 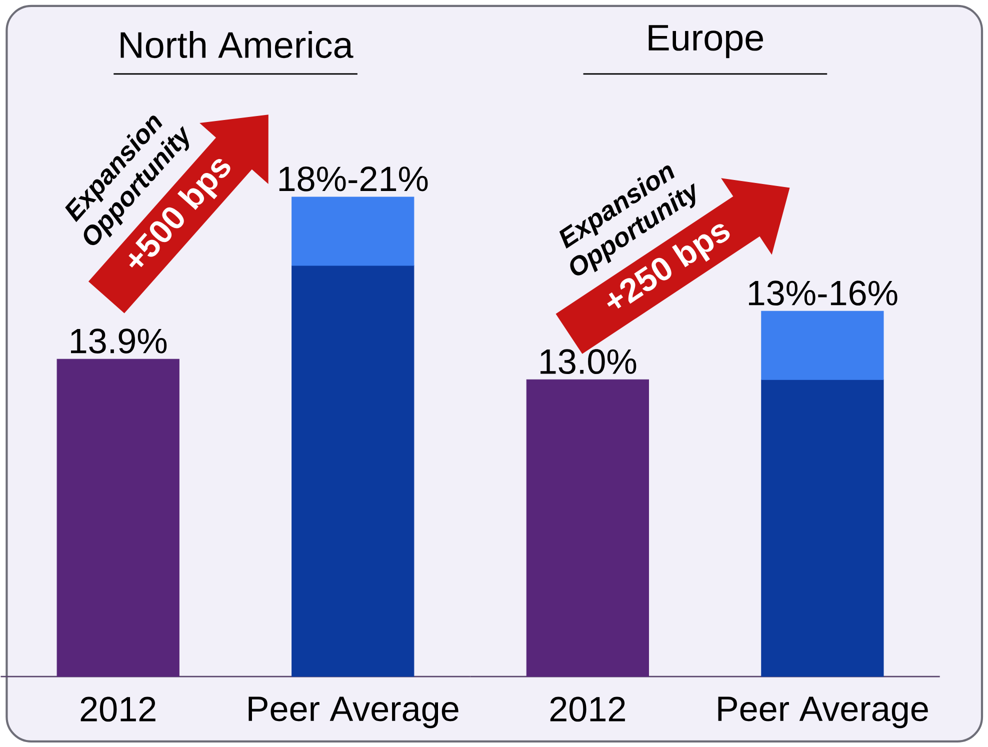 What do you see at coordinates (118, 341) in the screenshot?
I see `data-label: 13.9%` at bounding box center [118, 341].